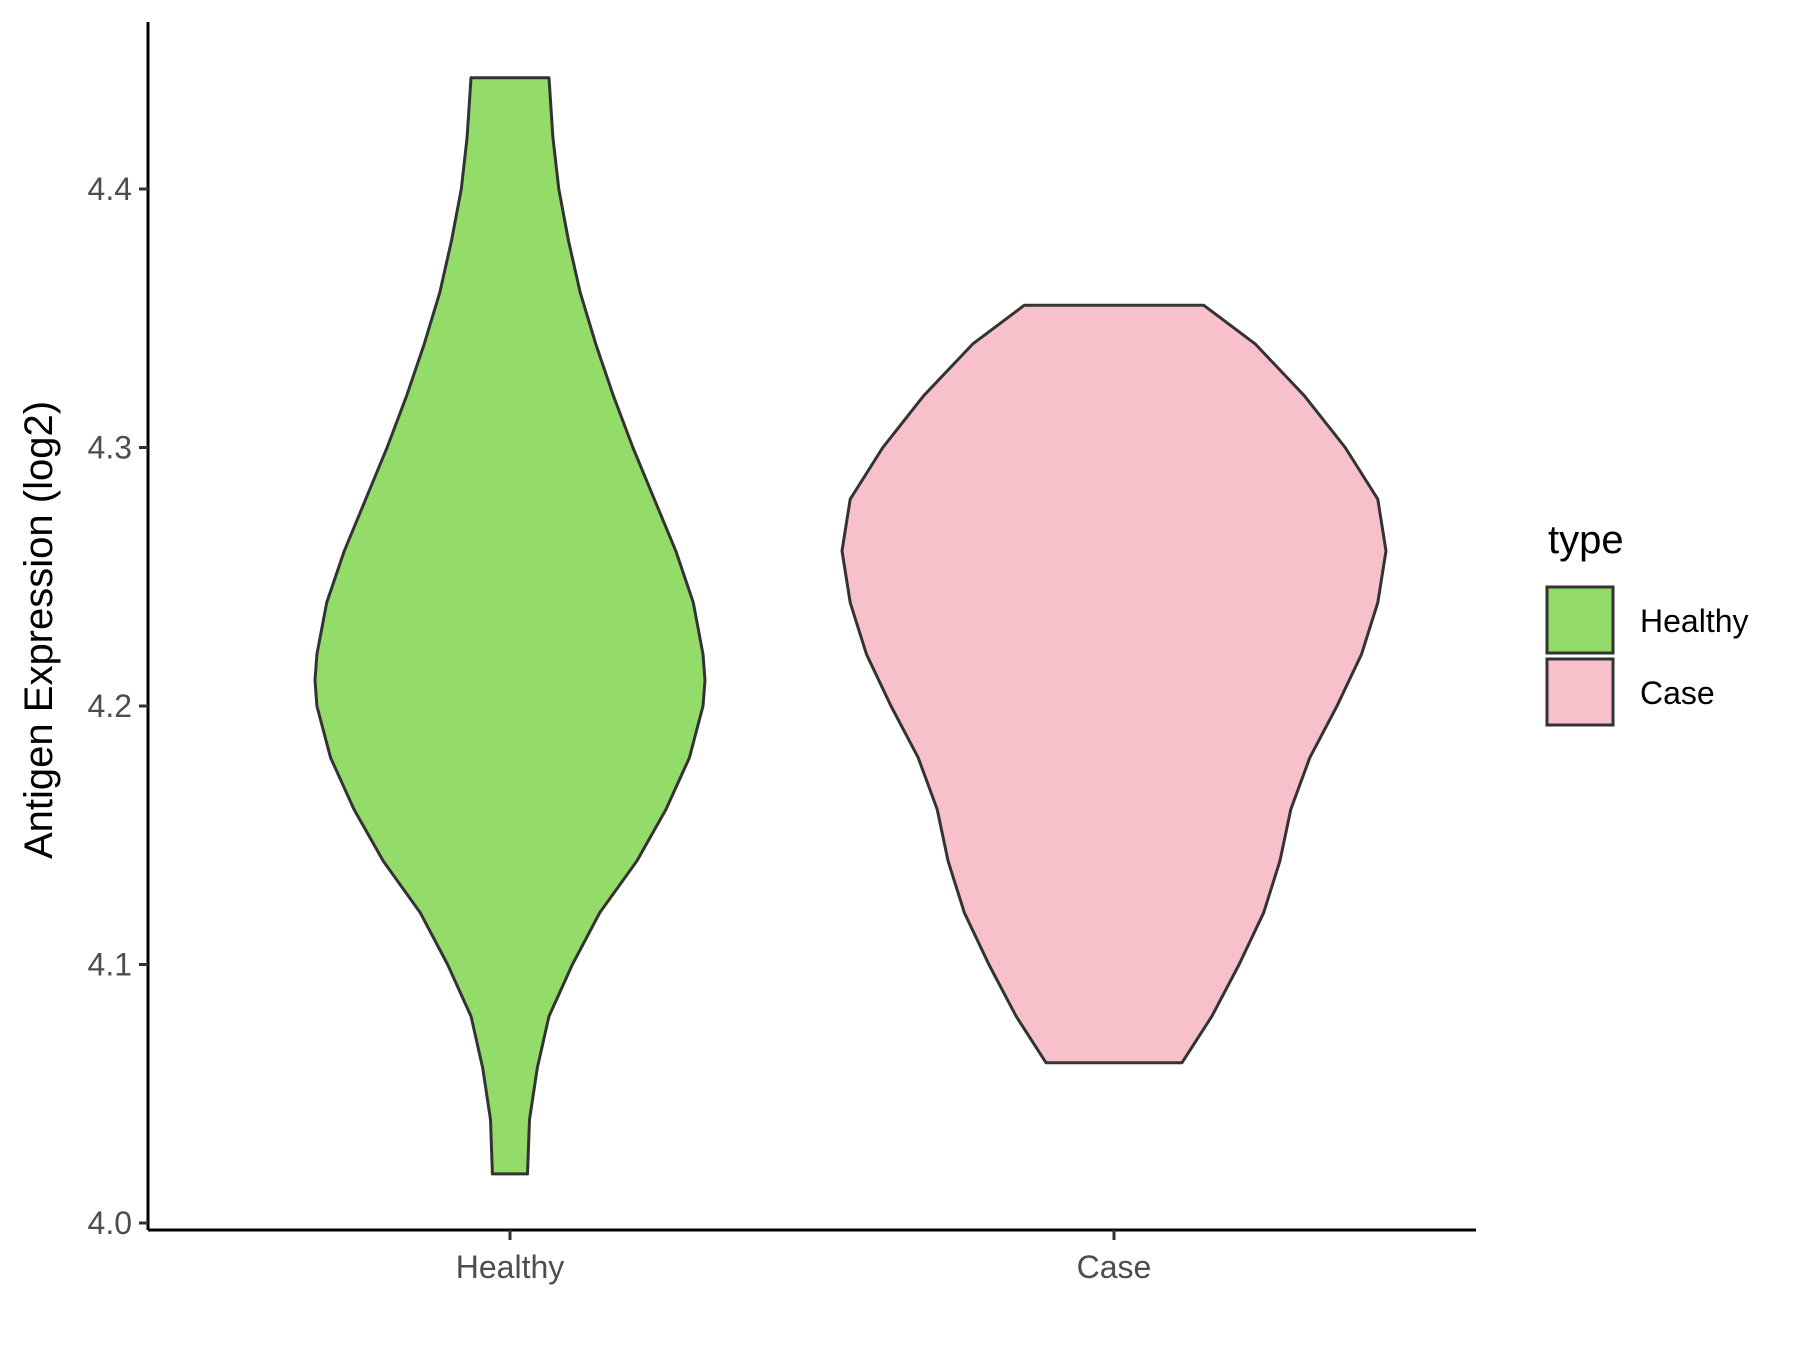 Image resolution: width=1800 pixels, height=1350 pixels. I want to click on y-axis: 4.0 4.1 4.2 4.3 4.4, so click(119, 631).